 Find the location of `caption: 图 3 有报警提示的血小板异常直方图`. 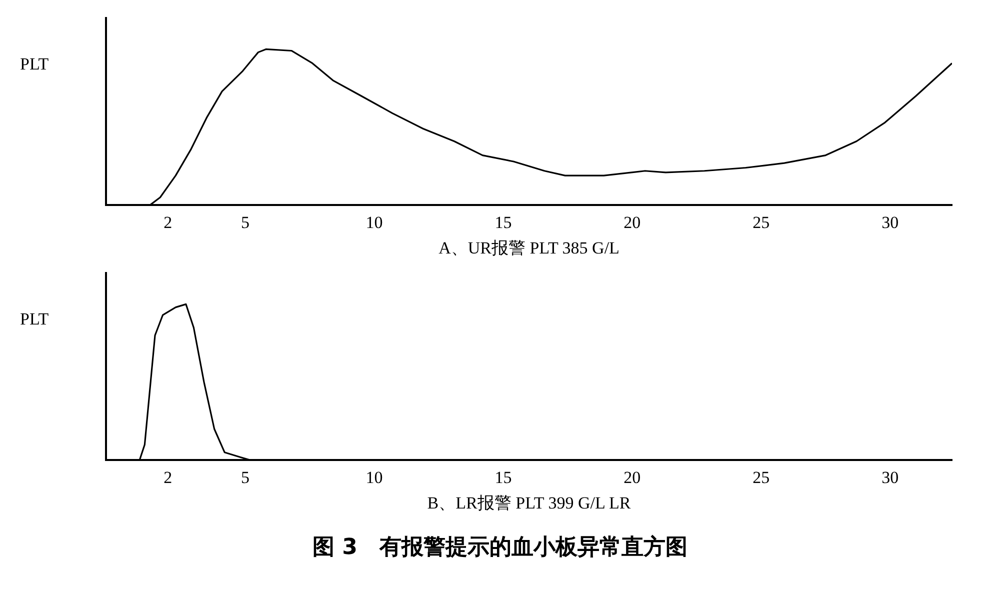

caption: 图 3 有报警提示的血小板异常直方图 is located at coordinates (500, 548).